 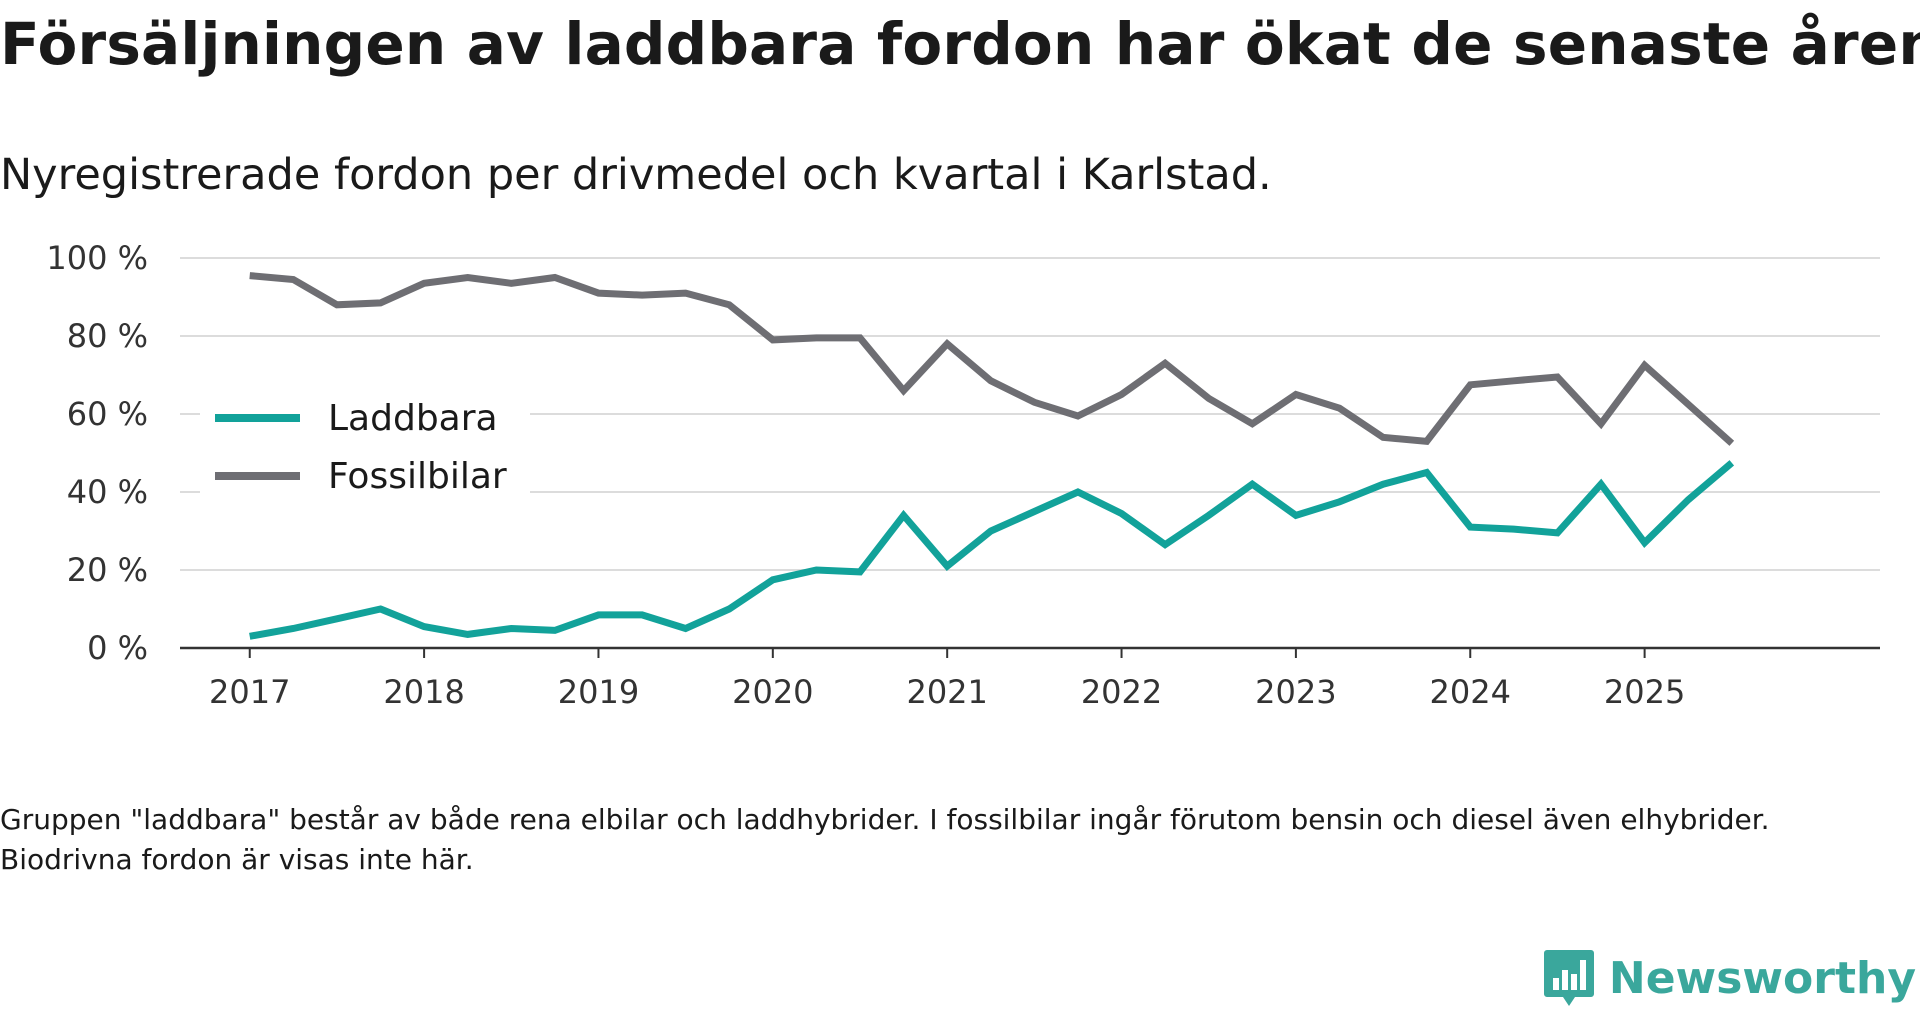 What do you see at coordinates (97, 258) in the screenshot?
I see `y-tick-label: 100 %` at bounding box center [97, 258].